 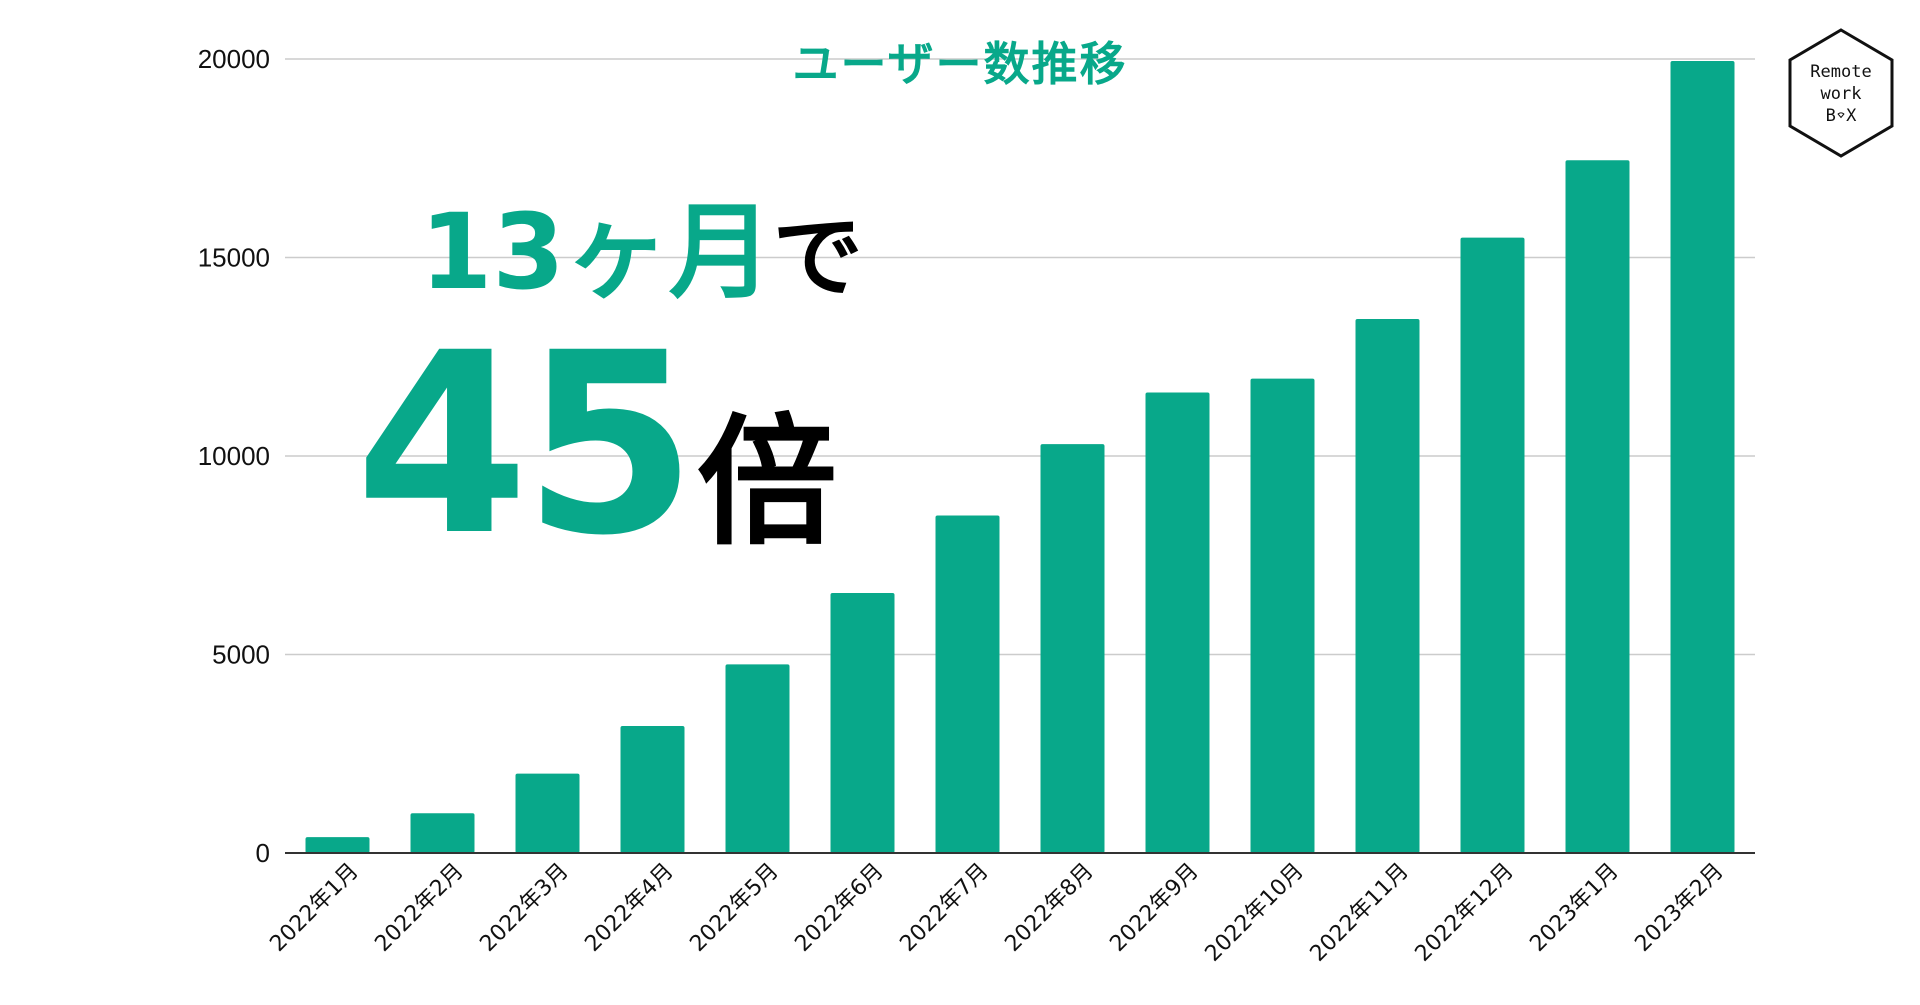 I want to click on x-tick-label: 2023年2月, so click(x=1679, y=908).